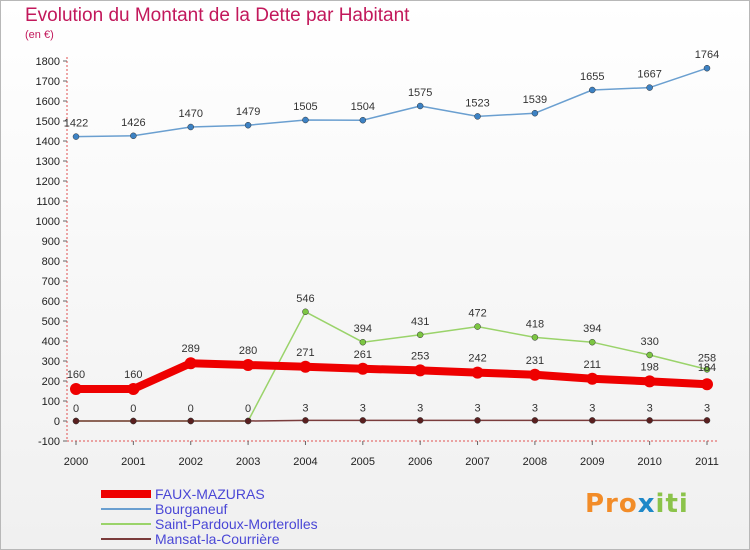 The height and width of the screenshot is (550, 750). I want to click on y-tick-label: 1200, so click(48, 182).